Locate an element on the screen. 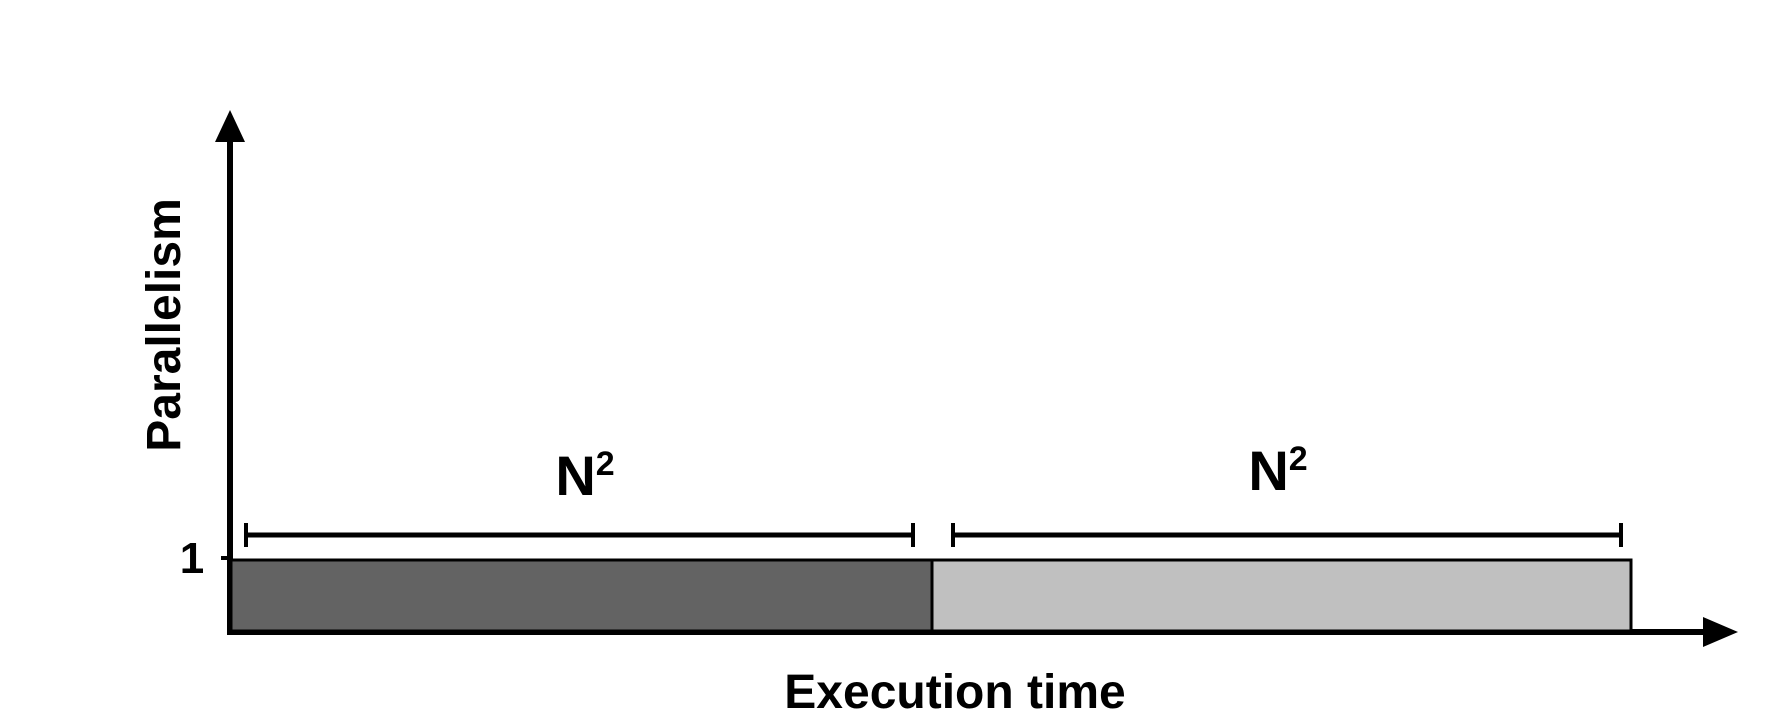  span-label-1: N2 is located at coordinates (584, 475).